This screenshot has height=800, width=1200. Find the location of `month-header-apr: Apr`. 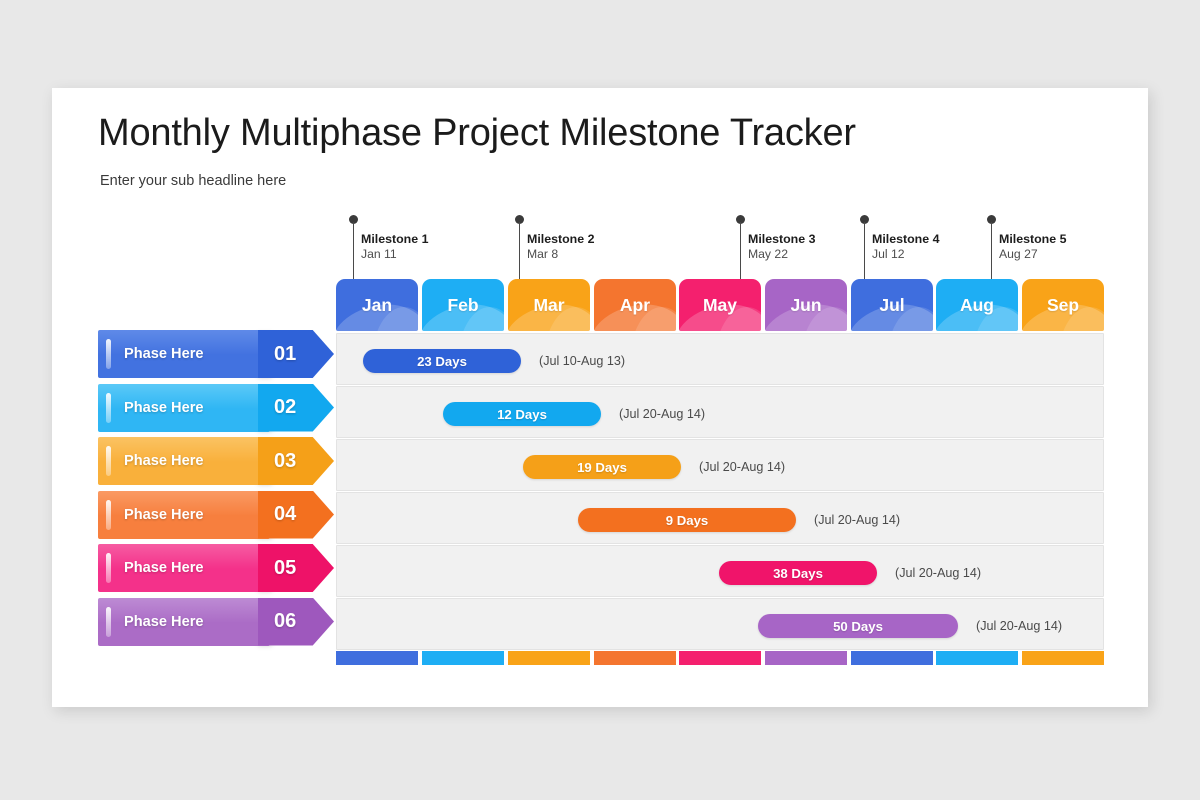

month-header-apr: Apr is located at coordinates (635, 305).